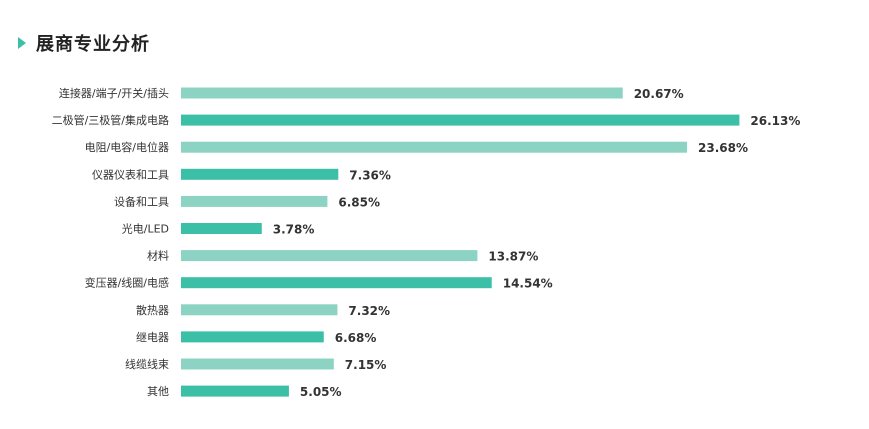  What do you see at coordinates (513, 257) in the screenshot?
I see `value-label: 13.87%` at bounding box center [513, 257].